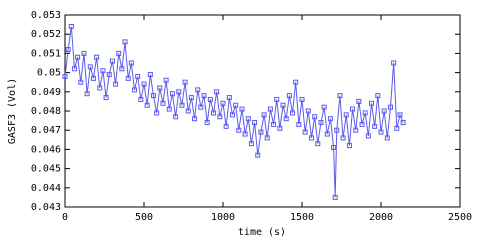 This screenshot has width=480, height=240. I want to click on y-tick-label: 0.052, so click(46, 34).